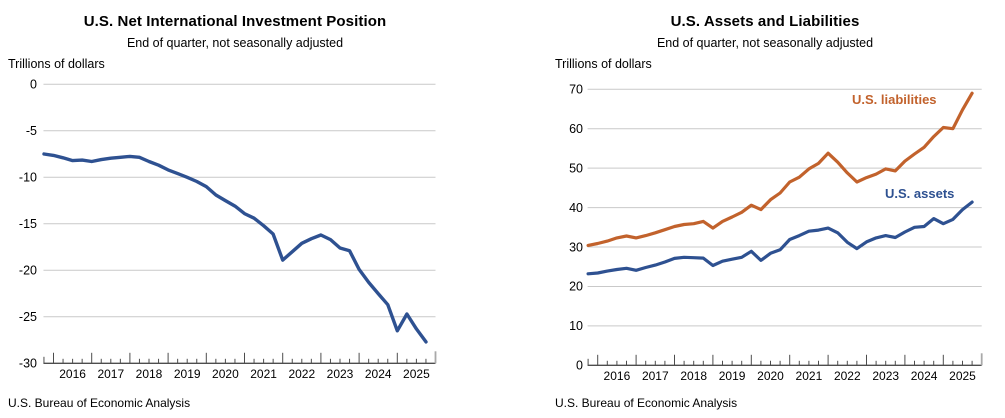 This screenshot has width=1005, height=418. Describe the element at coordinates (765, 43) in the screenshot. I see `assets-liabilities-chart-subtitle: End of quarter, not seasonally adjusted` at that location.